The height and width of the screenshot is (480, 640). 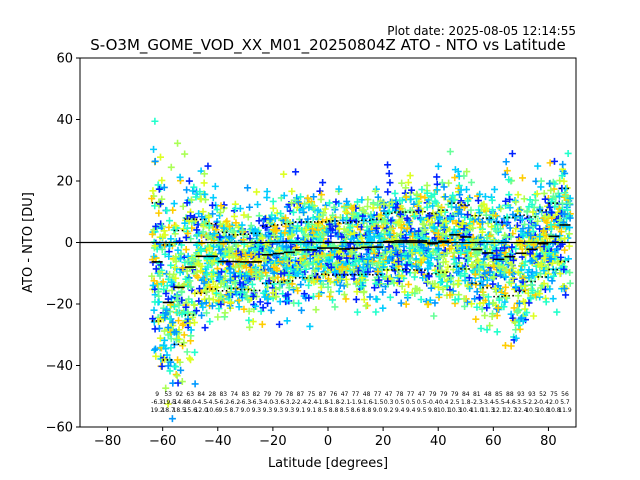 I want to click on bin-count-label: 87, so click(x=301, y=394).